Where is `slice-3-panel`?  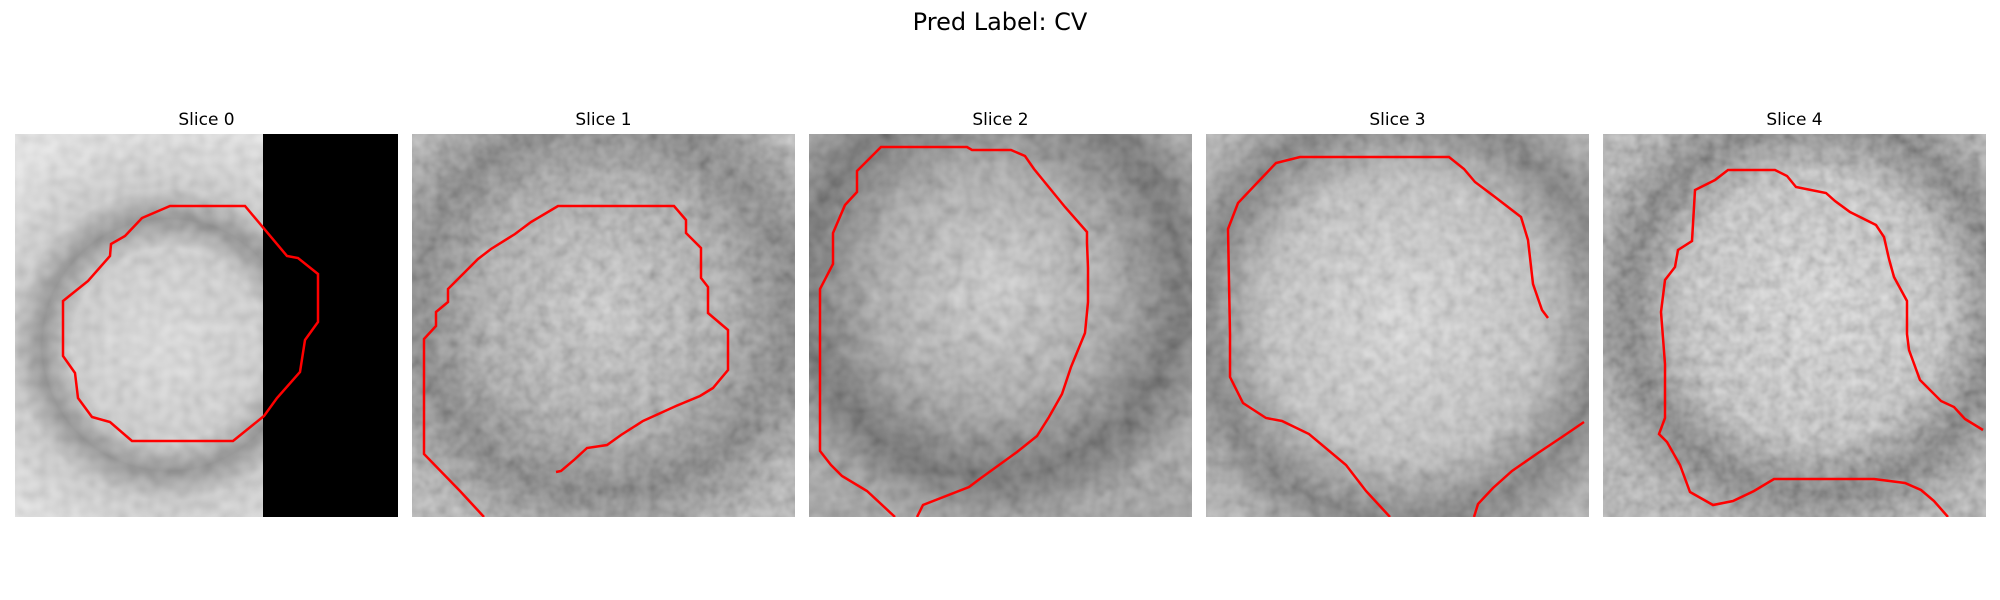 slice-3-panel is located at coordinates (1397, 325).